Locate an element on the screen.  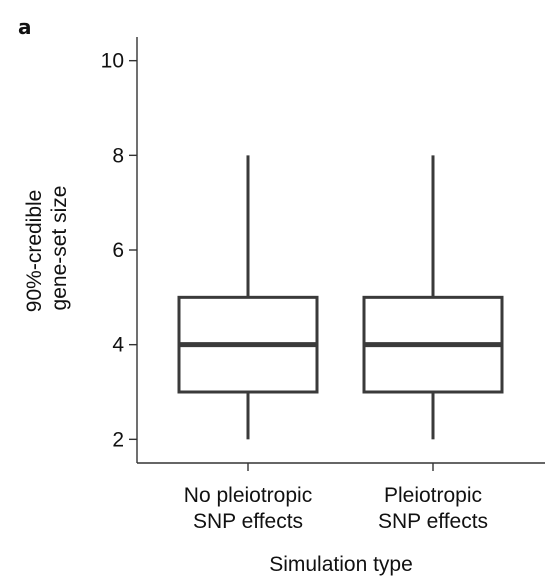
y-tick-label: 4 is located at coordinates (118, 345).